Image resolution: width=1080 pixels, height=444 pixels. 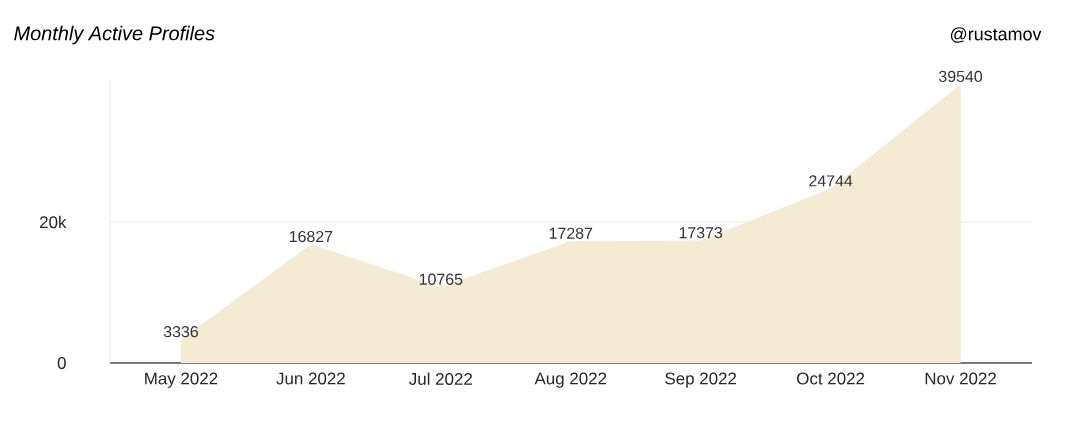 I want to click on x-tick-label: Jun 2022, so click(x=310, y=378).